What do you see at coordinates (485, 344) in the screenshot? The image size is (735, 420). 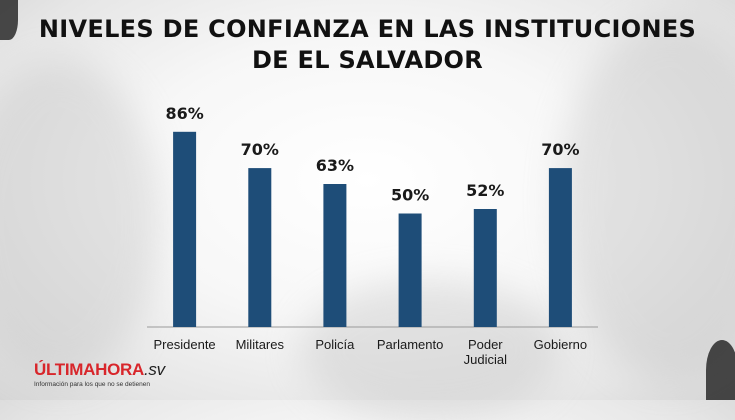 I see `category-label-4-line-0: Poder` at bounding box center [485, 344].